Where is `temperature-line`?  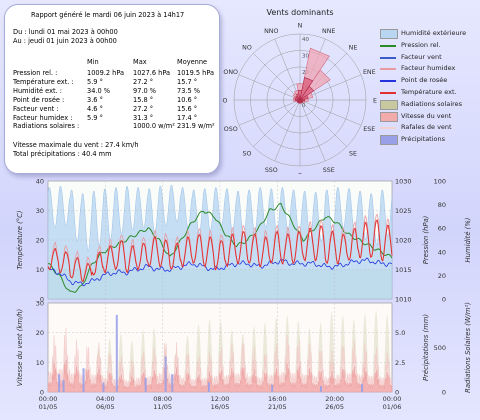
temperature-line is located at coordinates (220, 250).